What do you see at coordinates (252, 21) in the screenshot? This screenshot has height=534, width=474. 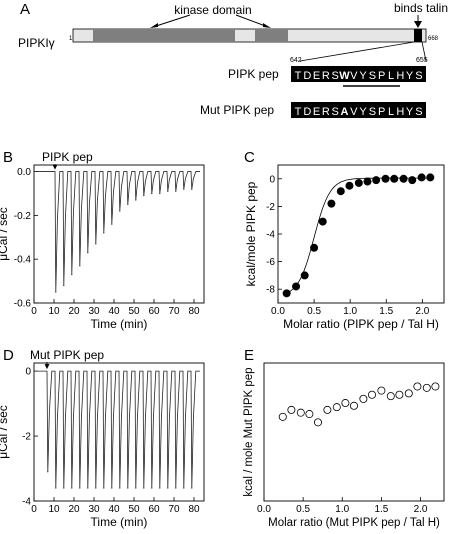 I see `kinase-arrow-right` at bounding box center [252, 21].